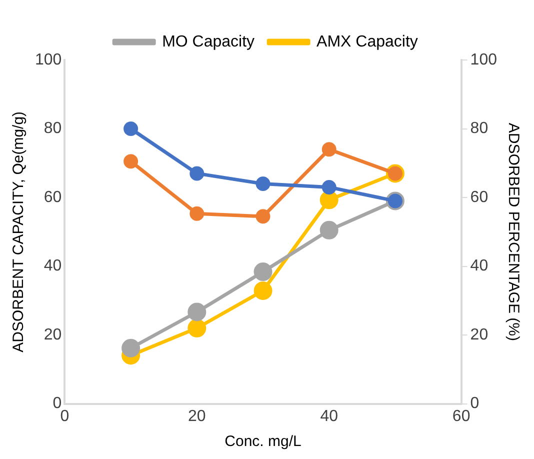  What do you see at coordinates (263, 441) in the screenshot?
I see `x-axis-title: Conc. mg/L` at bounding box center [263, 441].